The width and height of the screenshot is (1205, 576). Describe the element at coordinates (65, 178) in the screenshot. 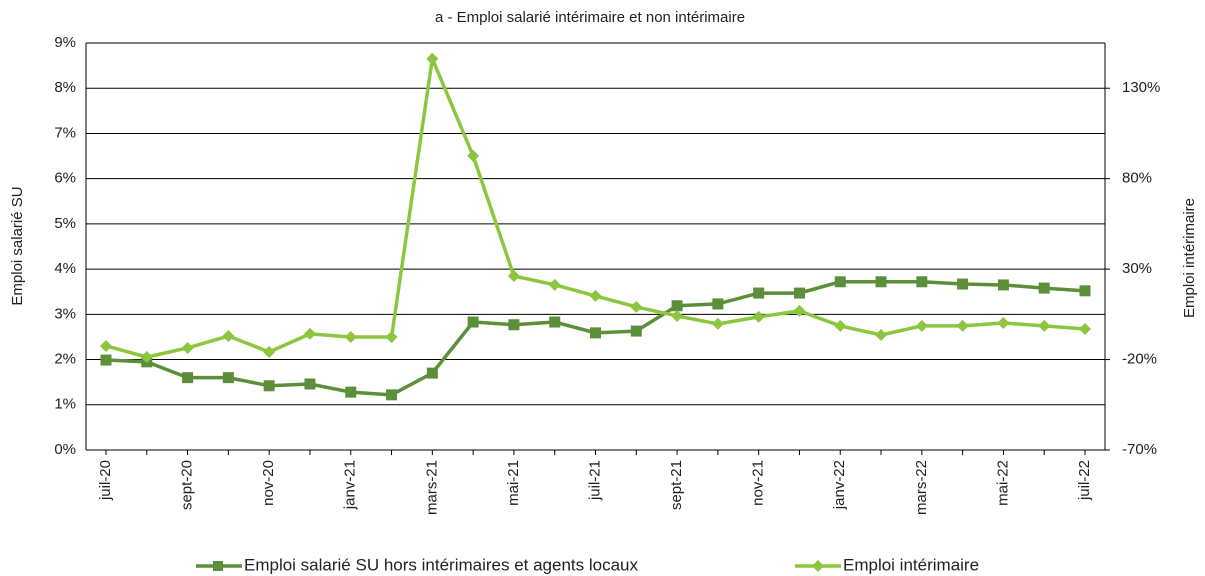

I see `y-tick-label: 6%` at that location.